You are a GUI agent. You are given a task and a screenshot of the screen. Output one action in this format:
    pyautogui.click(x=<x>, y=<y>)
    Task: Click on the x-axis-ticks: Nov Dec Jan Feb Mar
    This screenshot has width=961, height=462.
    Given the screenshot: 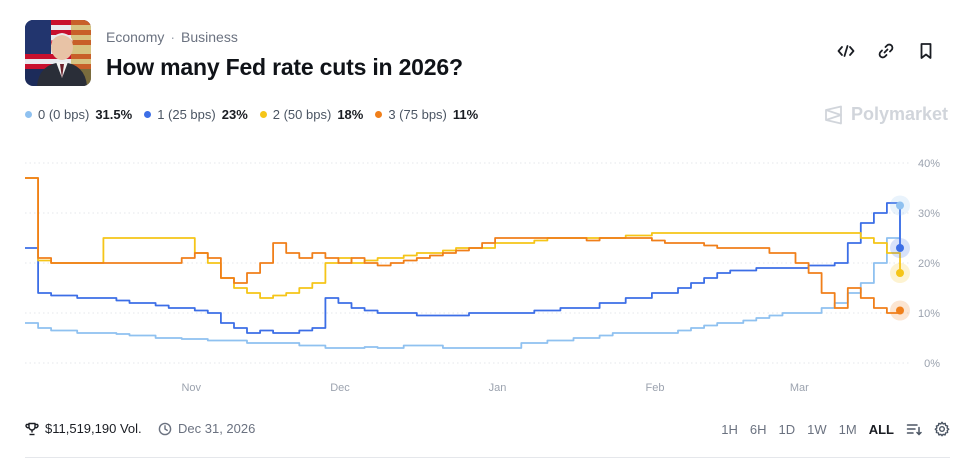 What is the action you would take?
    pyautogui.click(x=495, y=388)
    